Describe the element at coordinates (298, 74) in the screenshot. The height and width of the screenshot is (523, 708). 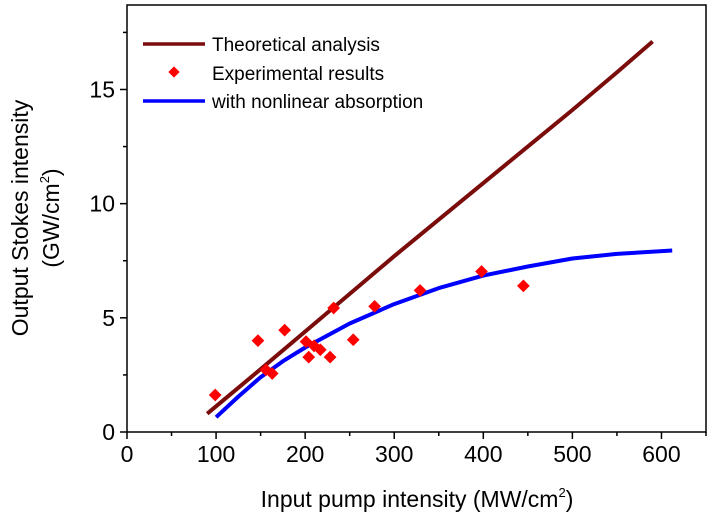
I see `legend-label-experimental: Experimental results` at that location.